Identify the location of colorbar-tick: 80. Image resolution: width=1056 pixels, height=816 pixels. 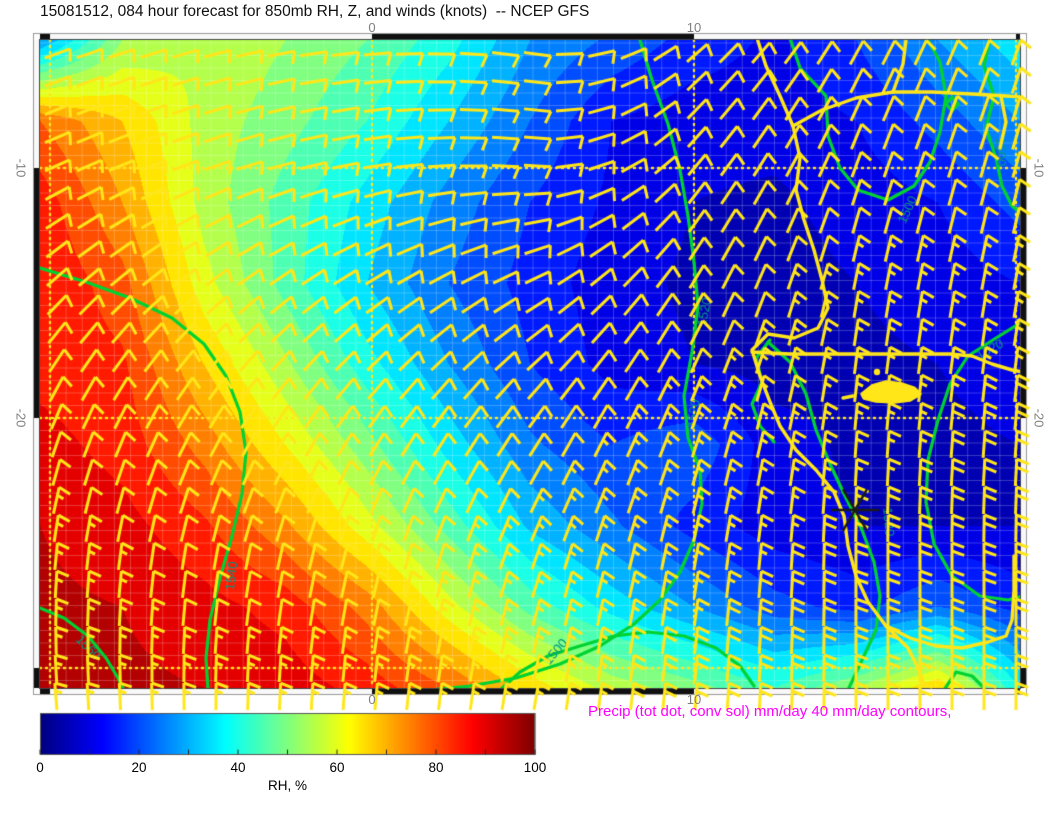
(436, 767).